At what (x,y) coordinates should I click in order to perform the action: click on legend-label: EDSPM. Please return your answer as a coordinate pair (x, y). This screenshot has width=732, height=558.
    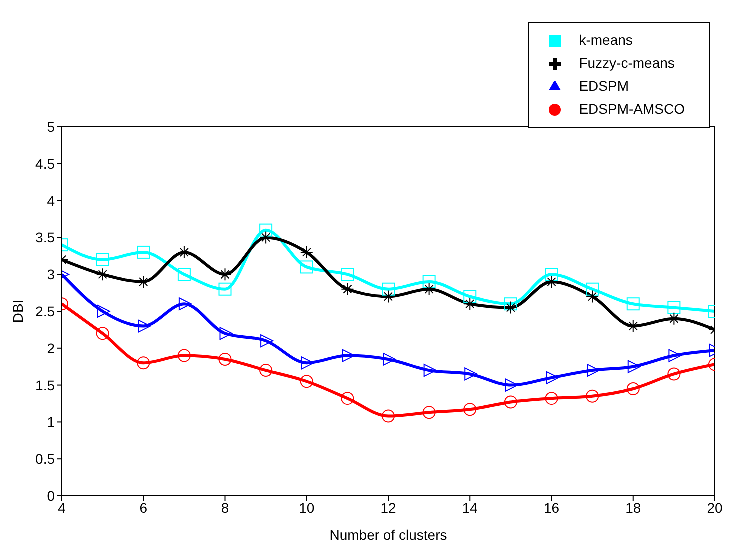
    Looking at the image, I should click on (604, 86).